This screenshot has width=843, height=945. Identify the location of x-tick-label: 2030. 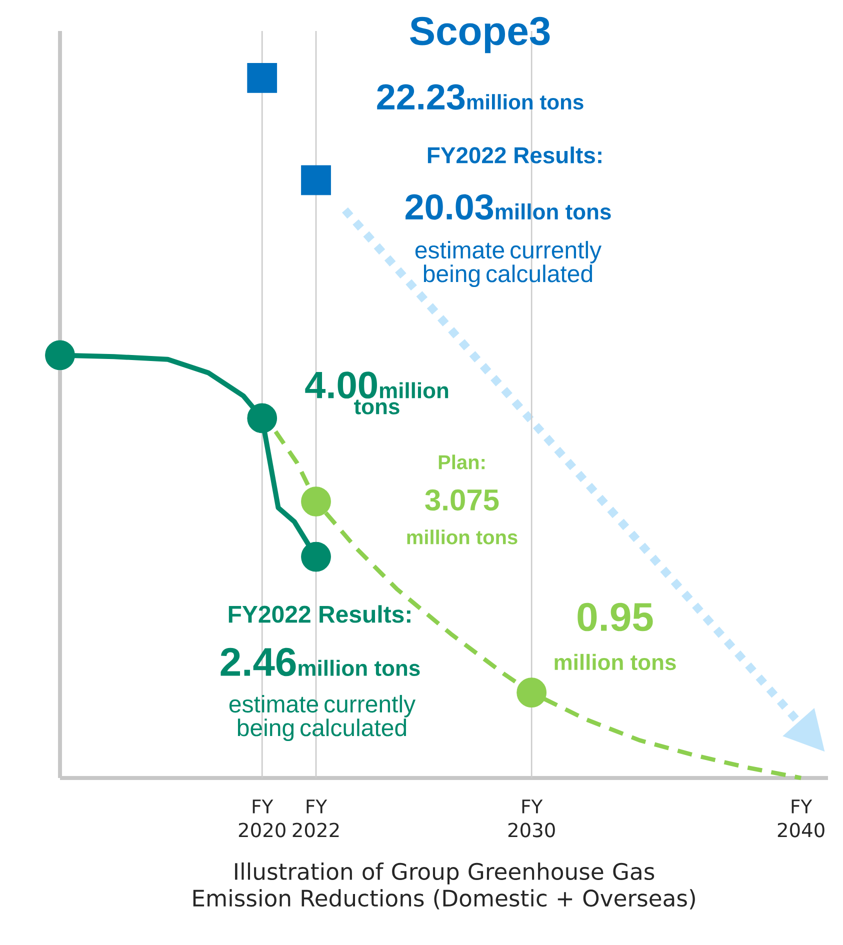
(531, 830).